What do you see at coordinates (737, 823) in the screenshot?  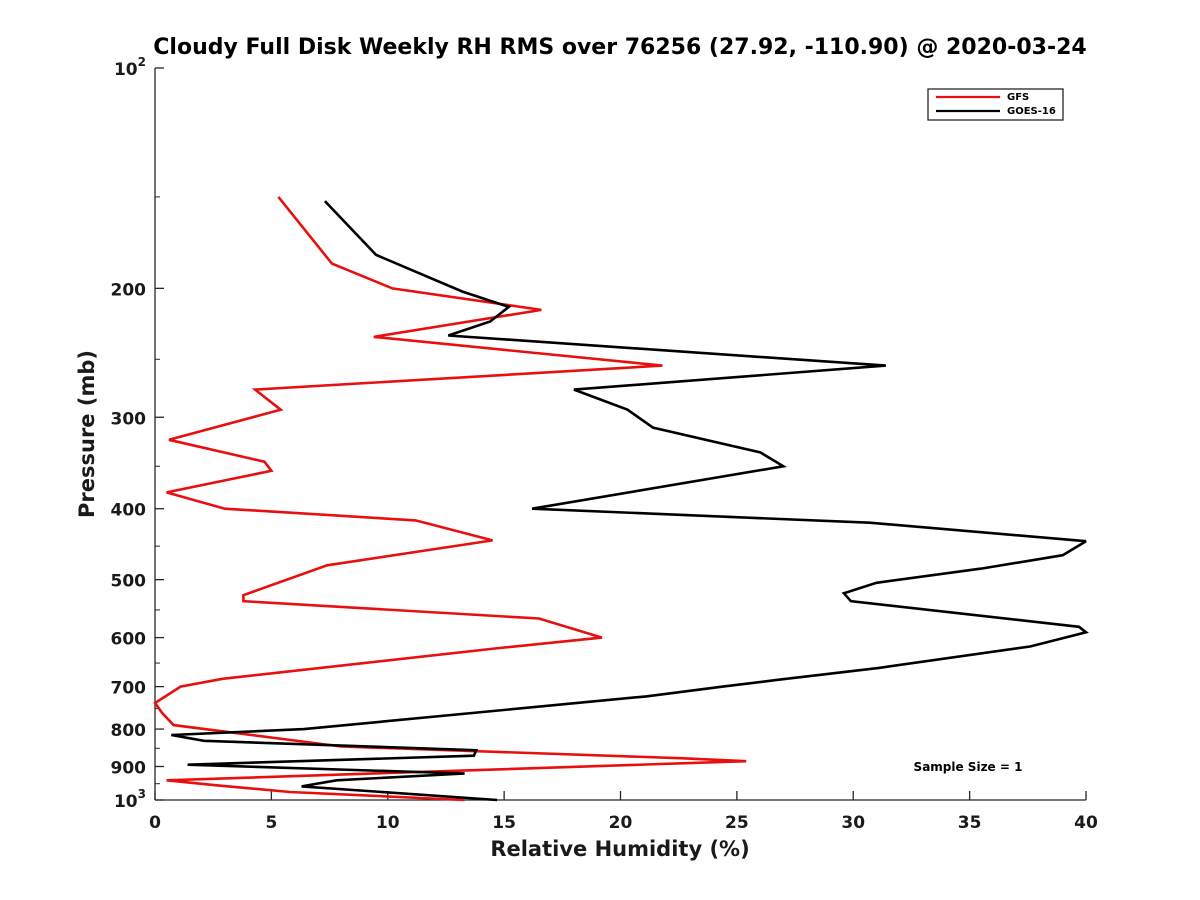 I see `x-tick-label: 25` at bounding box center [737, 823].